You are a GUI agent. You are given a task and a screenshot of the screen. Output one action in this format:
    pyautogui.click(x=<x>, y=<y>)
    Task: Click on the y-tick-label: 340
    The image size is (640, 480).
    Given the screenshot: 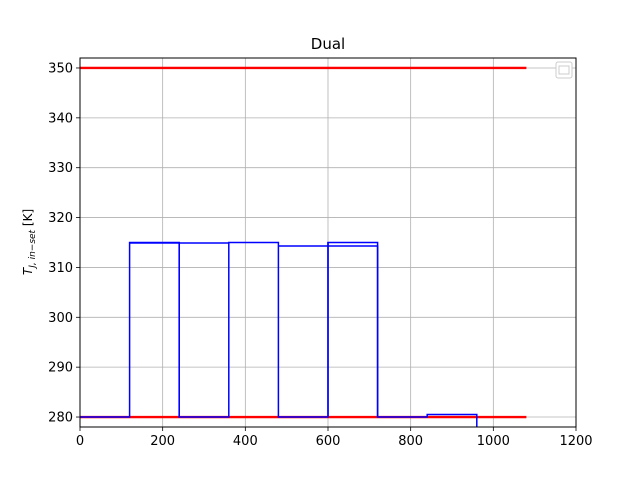 What is the action you would take?
    pyautogui.click(x=60, y=118)
    